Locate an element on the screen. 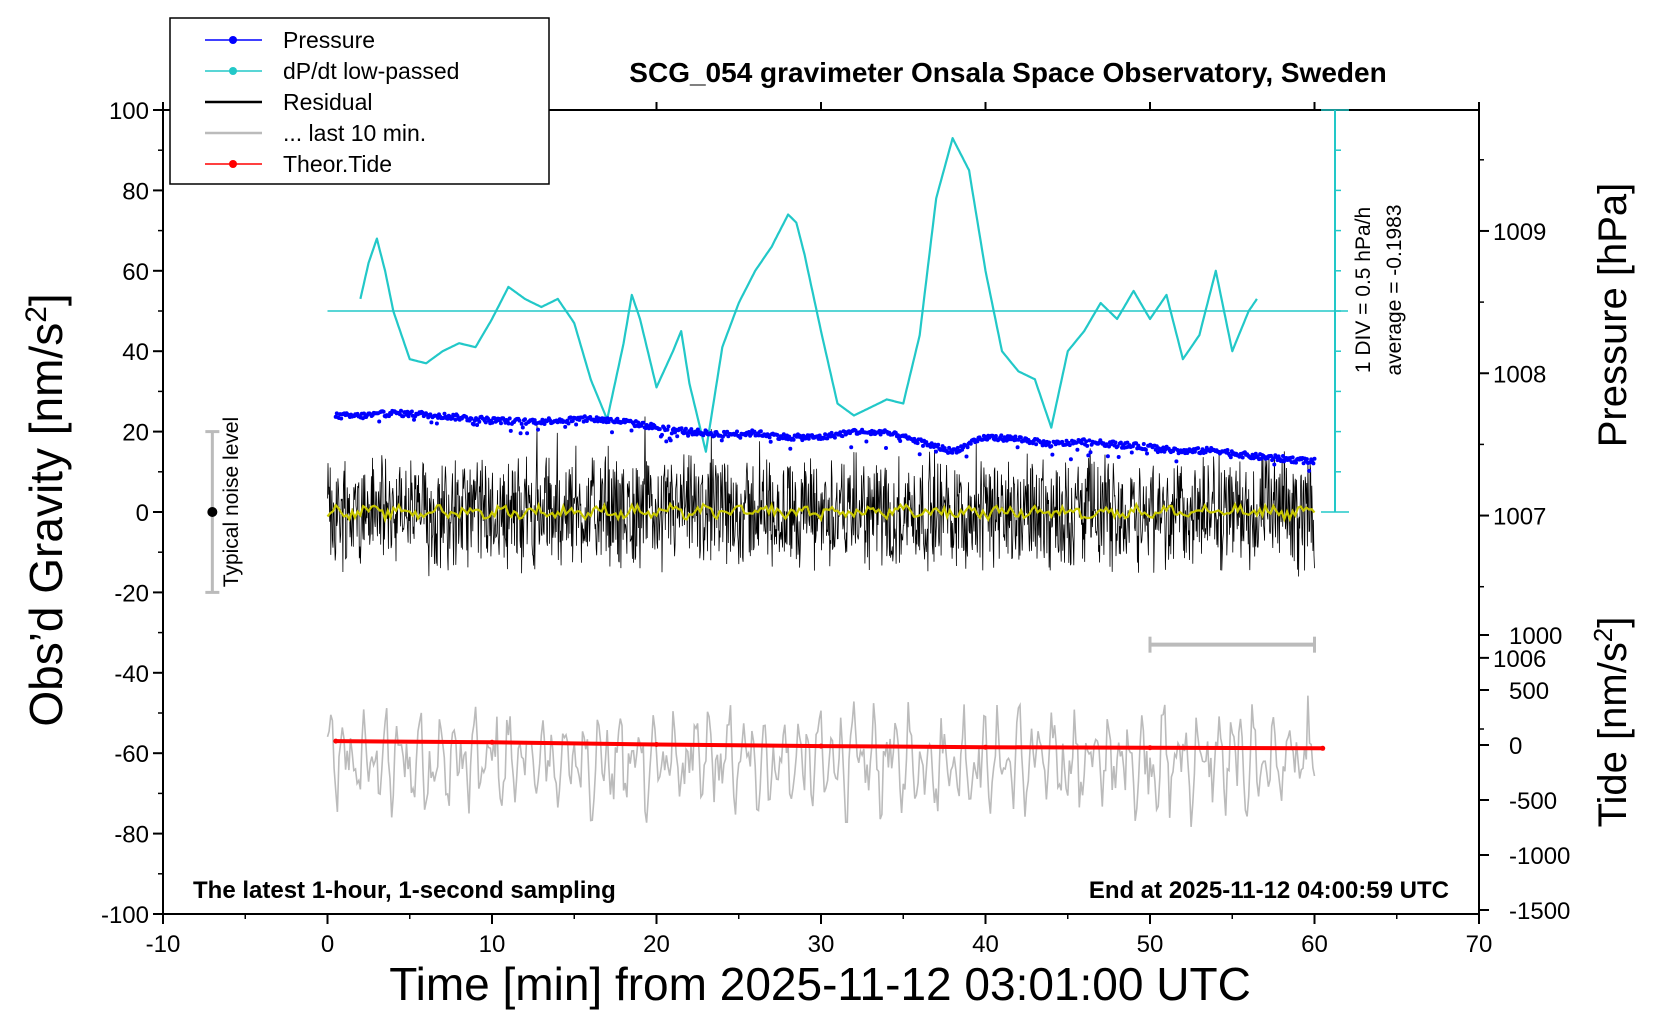 The width and height of the screenshot is (1660, 1020). tide-line is located at coordinates (829, 745).